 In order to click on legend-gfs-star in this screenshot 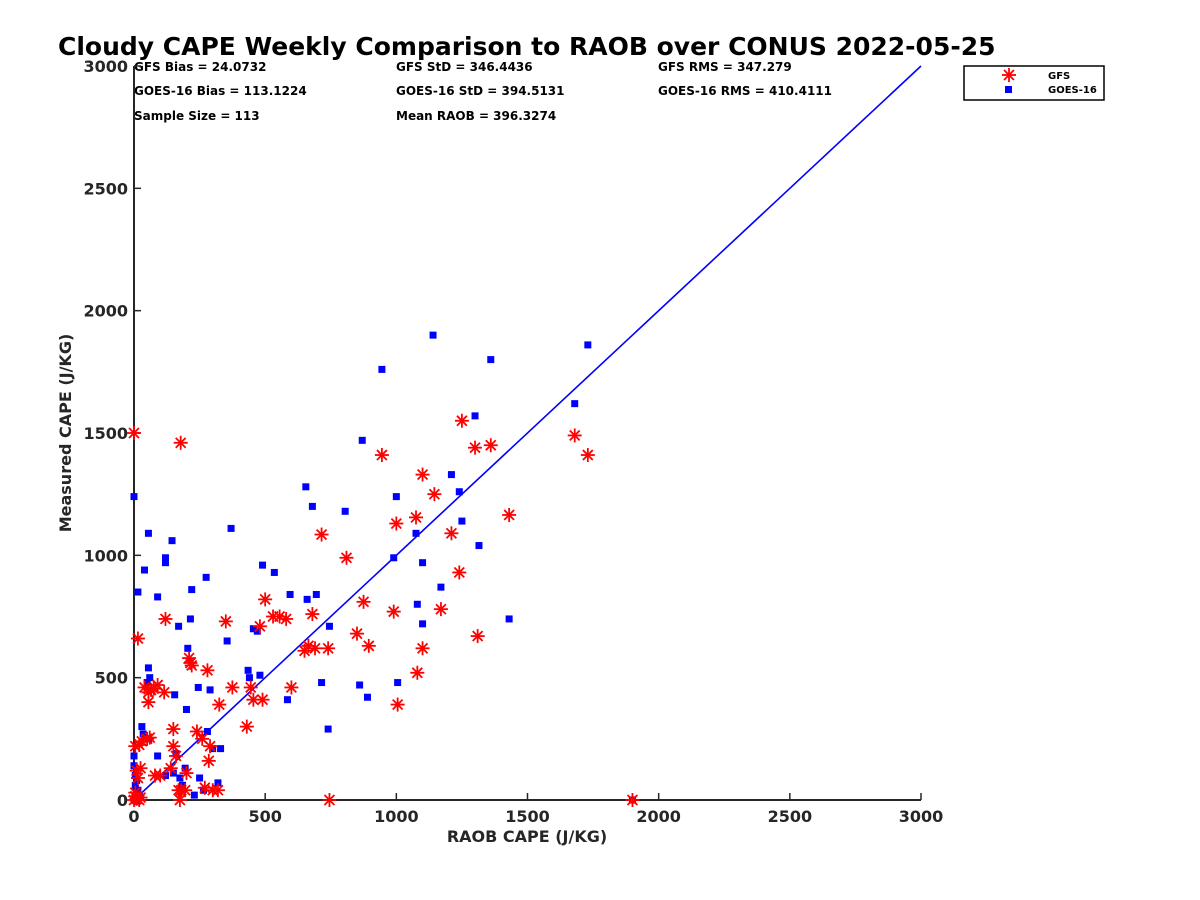, I will do `click(1009, 75)`.